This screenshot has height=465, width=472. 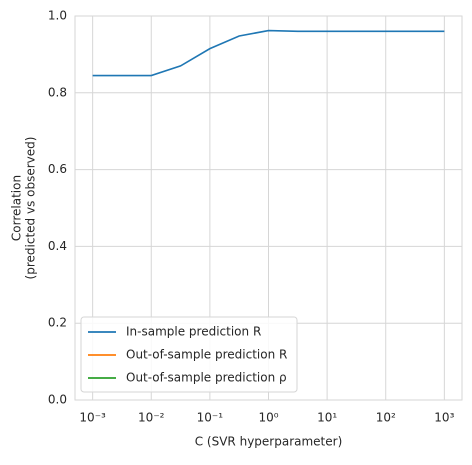 What do you see at coordinates (57, 400) in the screenshot?
I see `y-tick-label: 0.0` at bounding box center [57, 400].